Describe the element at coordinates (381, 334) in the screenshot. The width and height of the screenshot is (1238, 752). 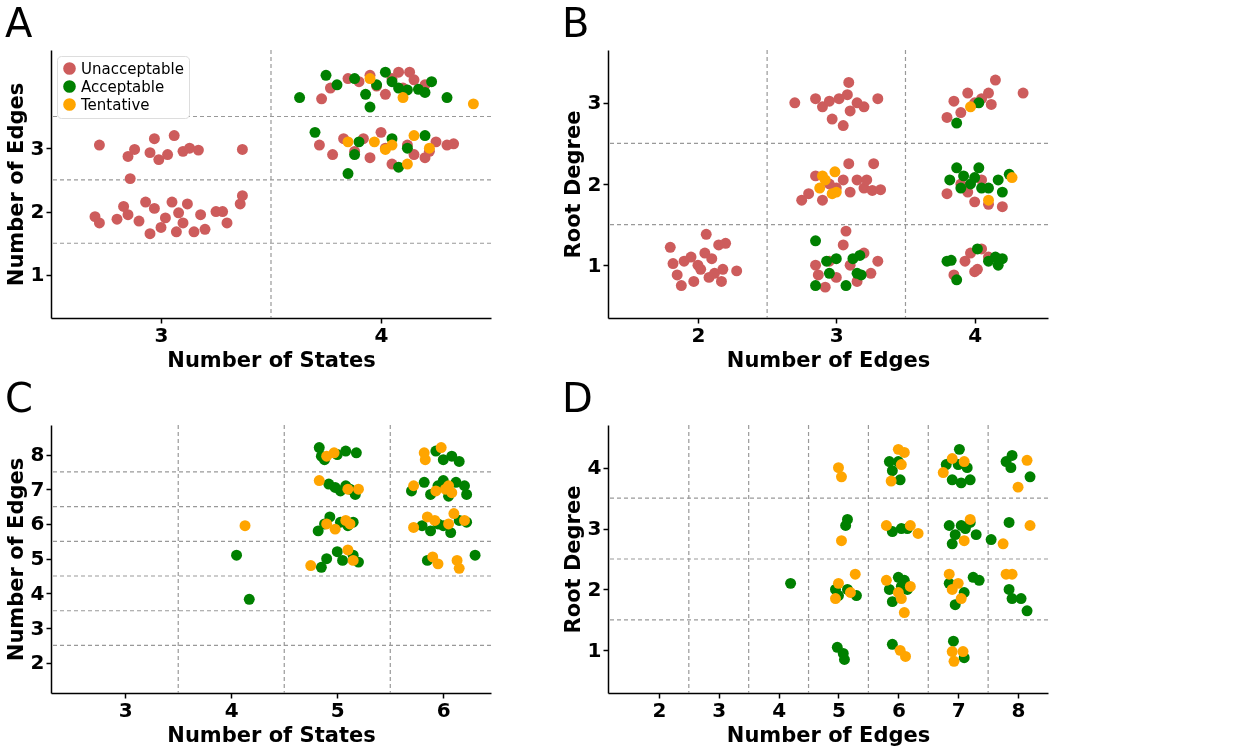
I see `x-tick-label: 4` at that location.